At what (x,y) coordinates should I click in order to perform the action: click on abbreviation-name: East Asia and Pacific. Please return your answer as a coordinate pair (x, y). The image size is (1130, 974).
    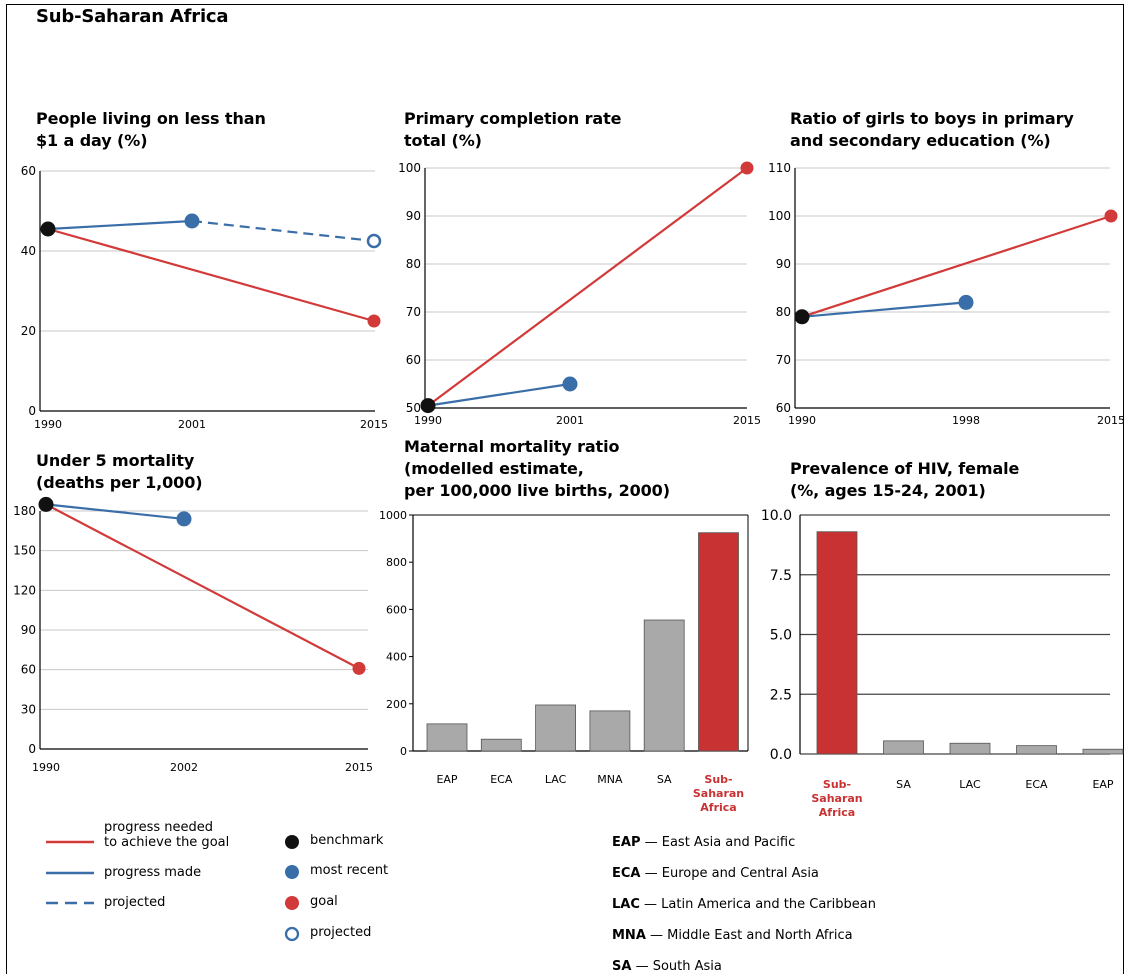
    Looking at the image, I should click on (728, 842).